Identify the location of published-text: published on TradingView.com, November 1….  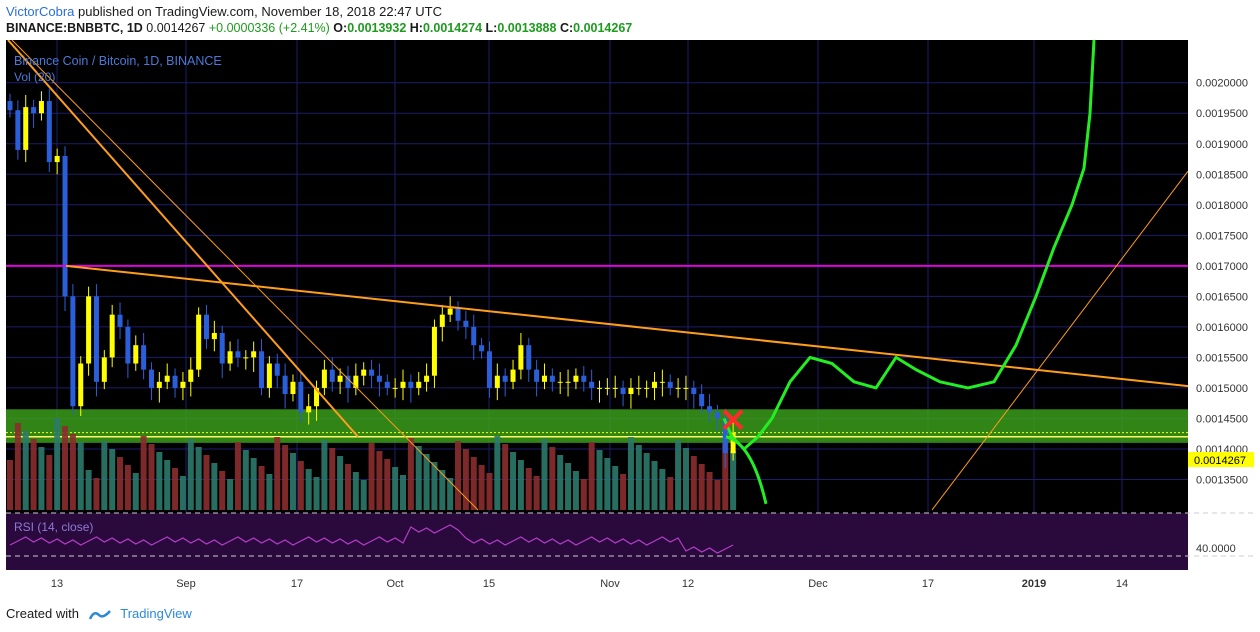
(260, 11).